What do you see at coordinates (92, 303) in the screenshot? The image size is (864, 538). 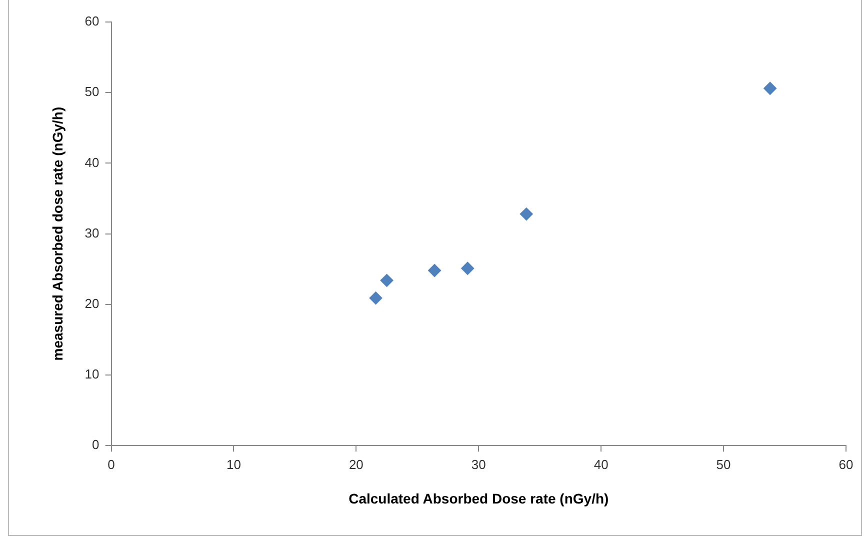 I see `y-tick-label: 20` at bounding box center [92, 303].